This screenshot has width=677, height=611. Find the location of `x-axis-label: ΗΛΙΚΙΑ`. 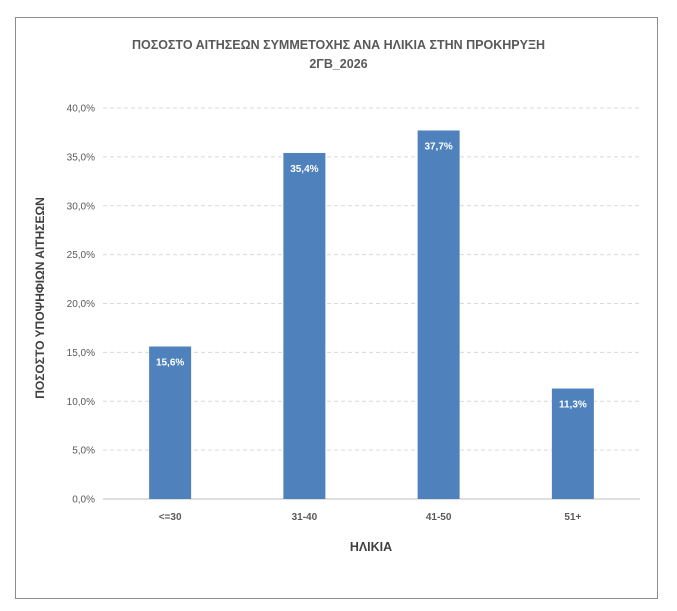

x-axis-label: ΗΛΙΚΙΑ is located at coordinates (371, 547).